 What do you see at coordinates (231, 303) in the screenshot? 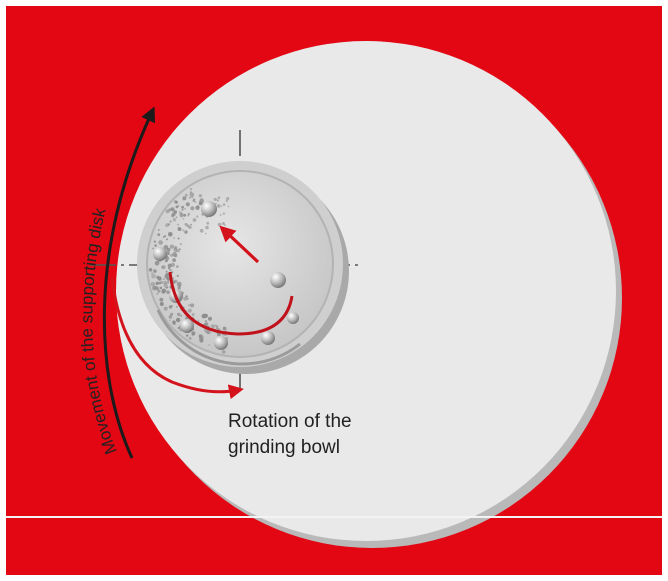
I see `ball-path-curve` at bounding box center [231, 303].